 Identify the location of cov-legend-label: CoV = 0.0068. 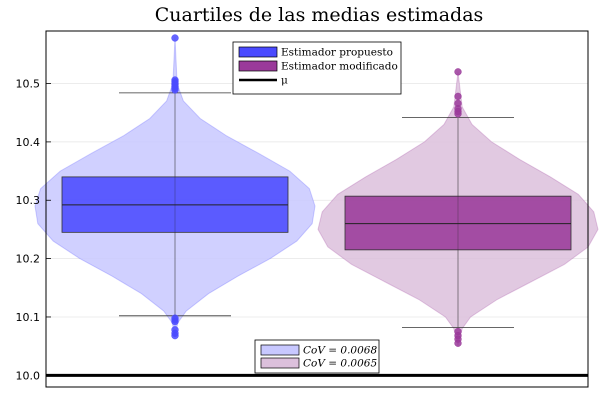
(340, 351).